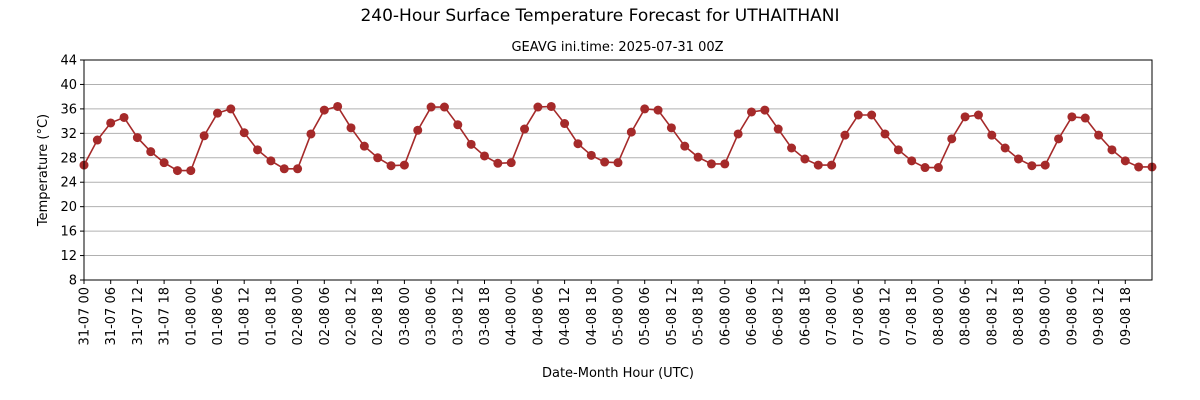 This screenshot has height=400, width=1200. I want to click on x-axis-label: Date-Month Hour (UTC), so click(618, 373).